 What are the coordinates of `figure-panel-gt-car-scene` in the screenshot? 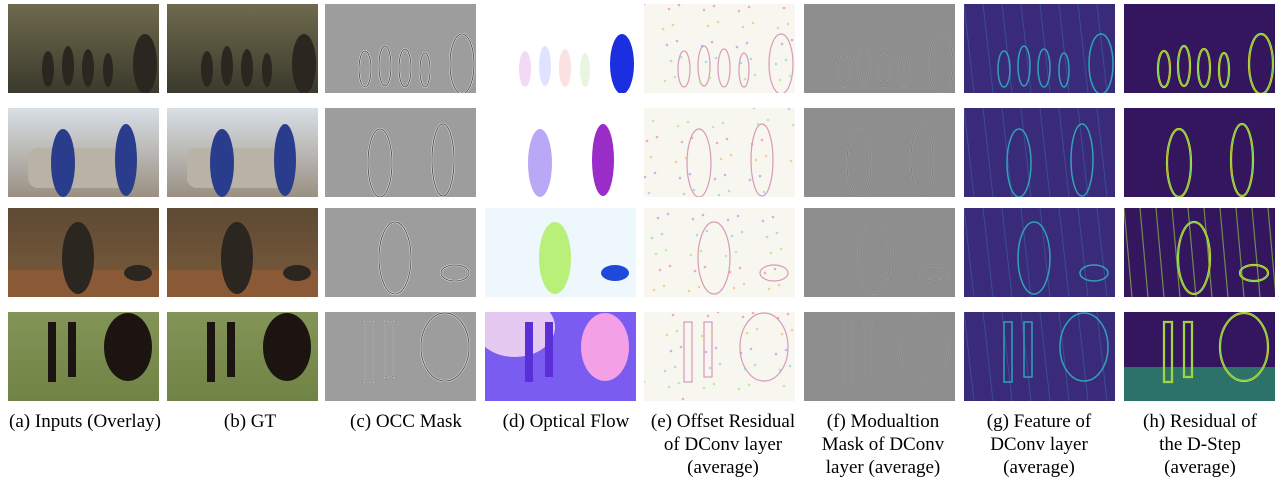 It's located at (242, 152).